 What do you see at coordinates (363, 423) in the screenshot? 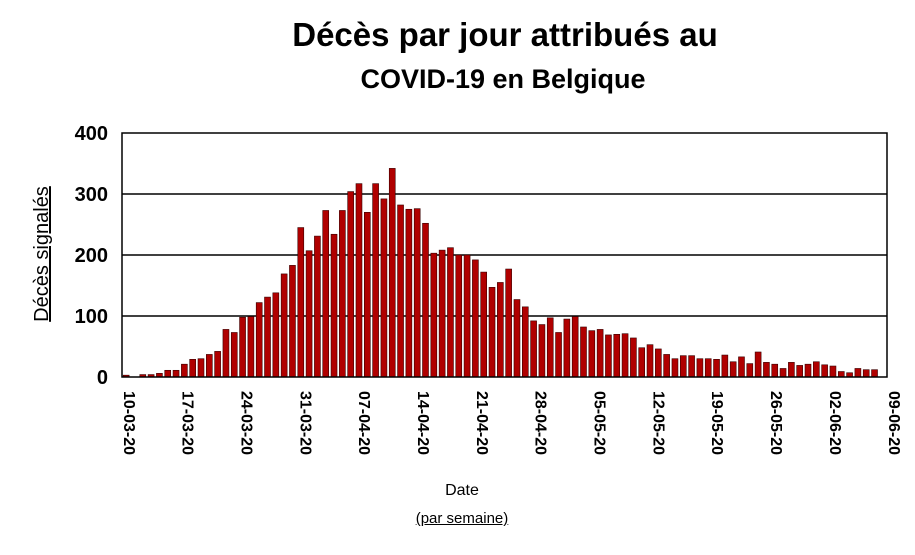
I see `x-tick-label: 07-04-20` at bounding box center [363, 423].